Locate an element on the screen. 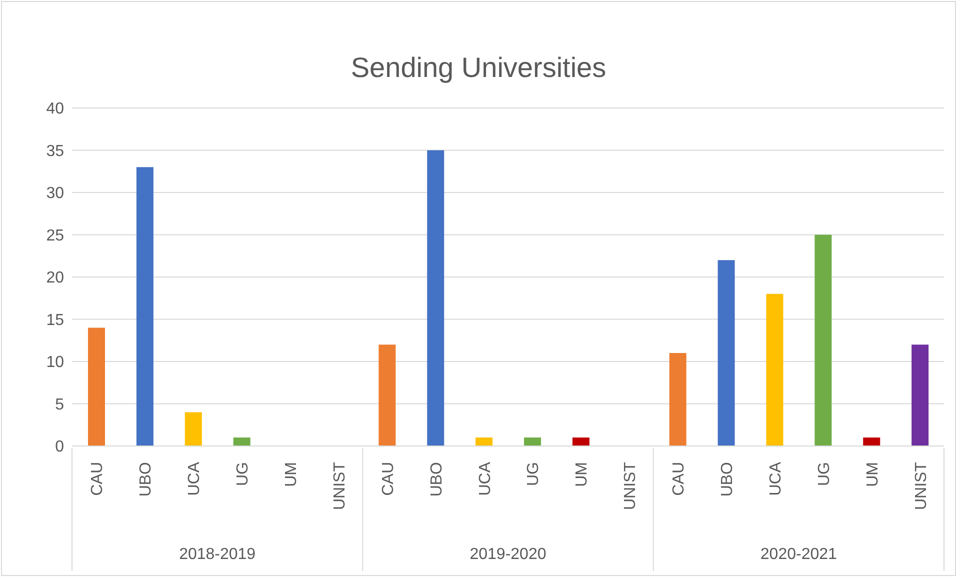 The image size is (956, 579). y-tick-label: 25 is located at coordinates (55, 235).